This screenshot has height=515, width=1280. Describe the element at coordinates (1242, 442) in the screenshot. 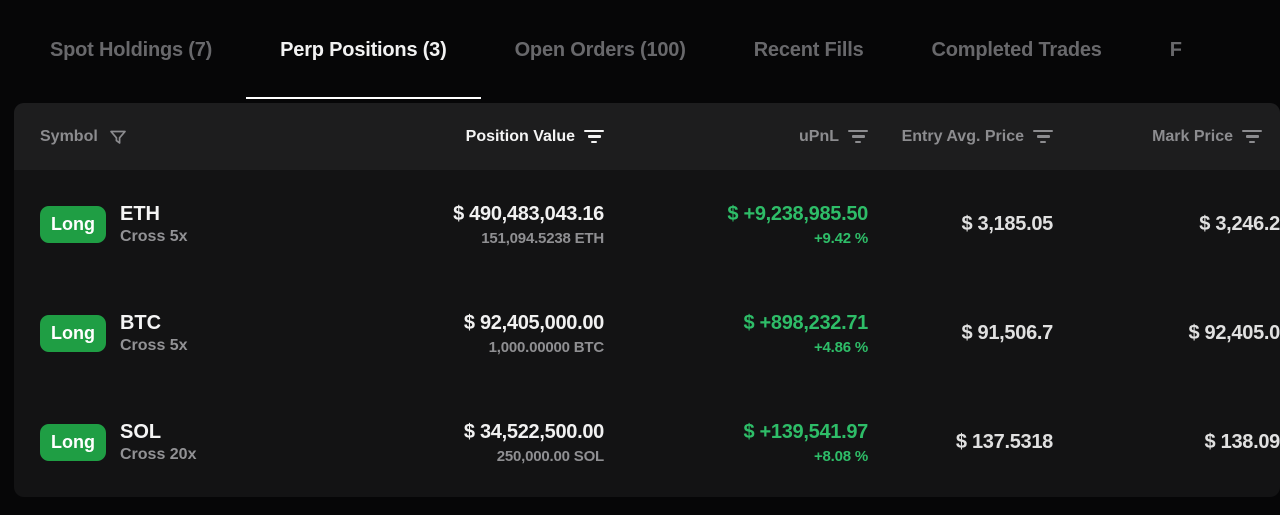

I see `mark-price: $ 138.09` at that location.